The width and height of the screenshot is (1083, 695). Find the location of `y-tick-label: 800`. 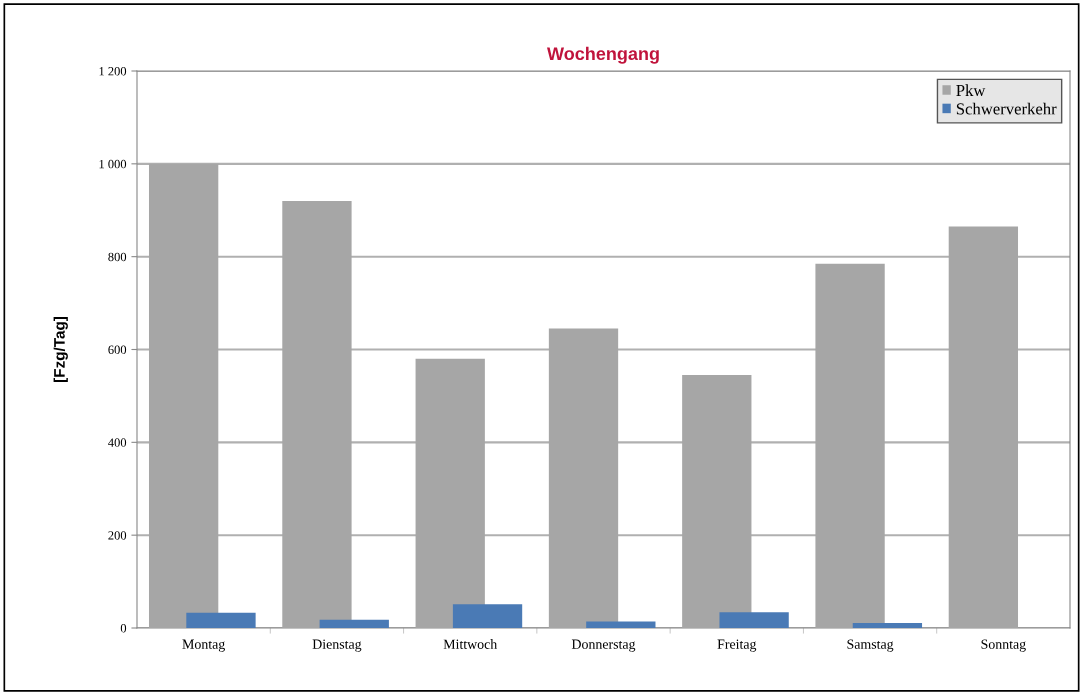

y-tick-label: 800 is located at coordinates (117, 257).